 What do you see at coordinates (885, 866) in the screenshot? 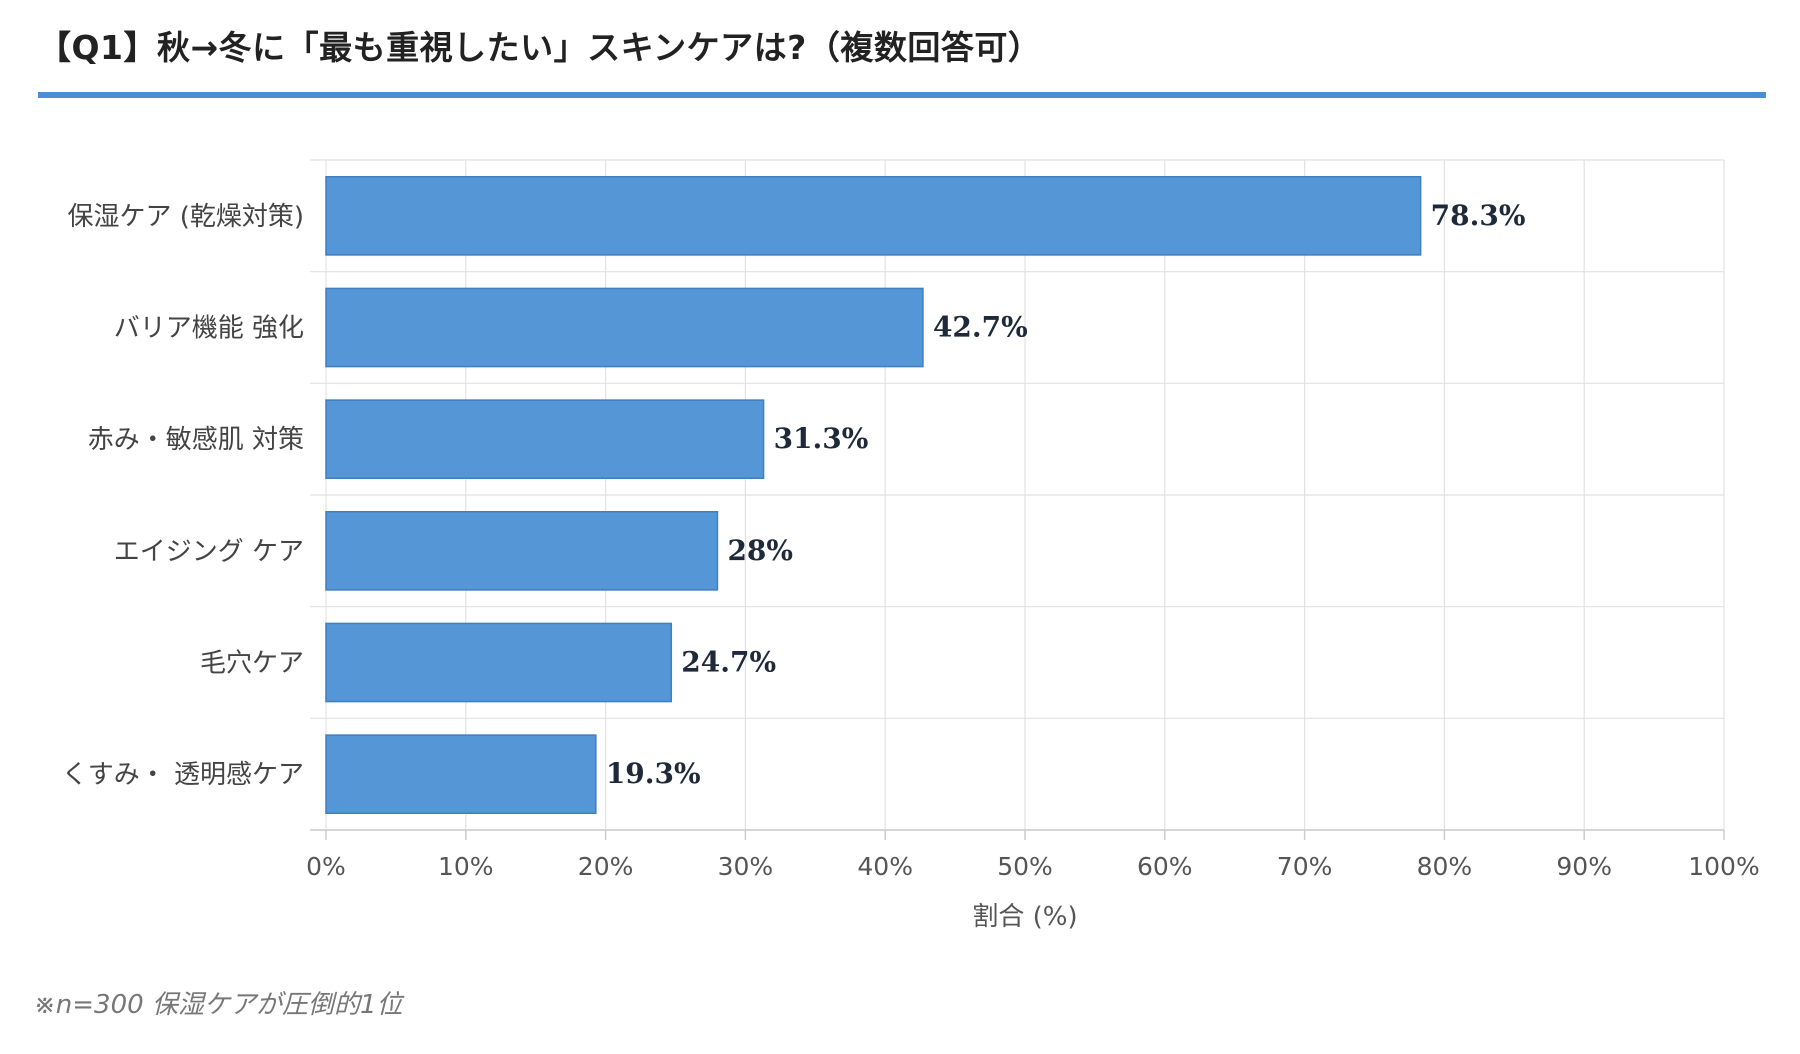
I see `x-tick-label: 40%` at bounding box center [885, 866].